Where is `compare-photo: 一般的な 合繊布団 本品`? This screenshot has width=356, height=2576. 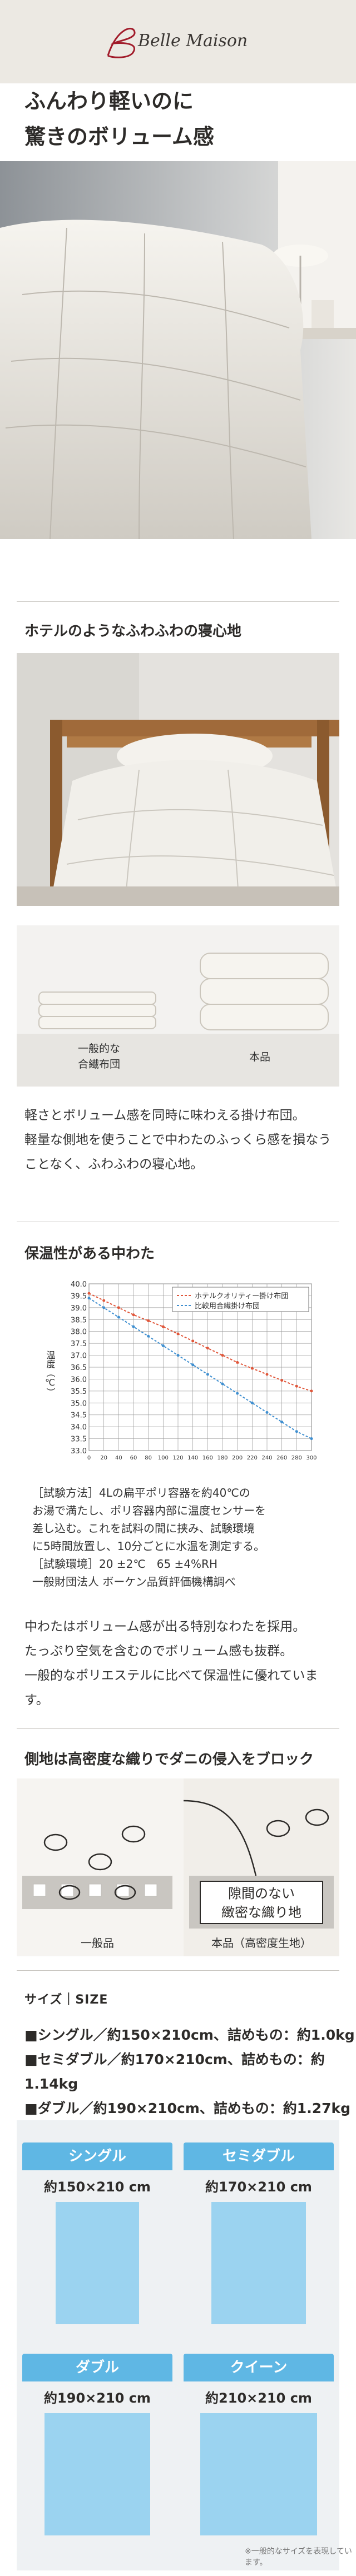
compare-photo: 一般的な 合繊布団 本品 is located at coordinates (178, 1006).